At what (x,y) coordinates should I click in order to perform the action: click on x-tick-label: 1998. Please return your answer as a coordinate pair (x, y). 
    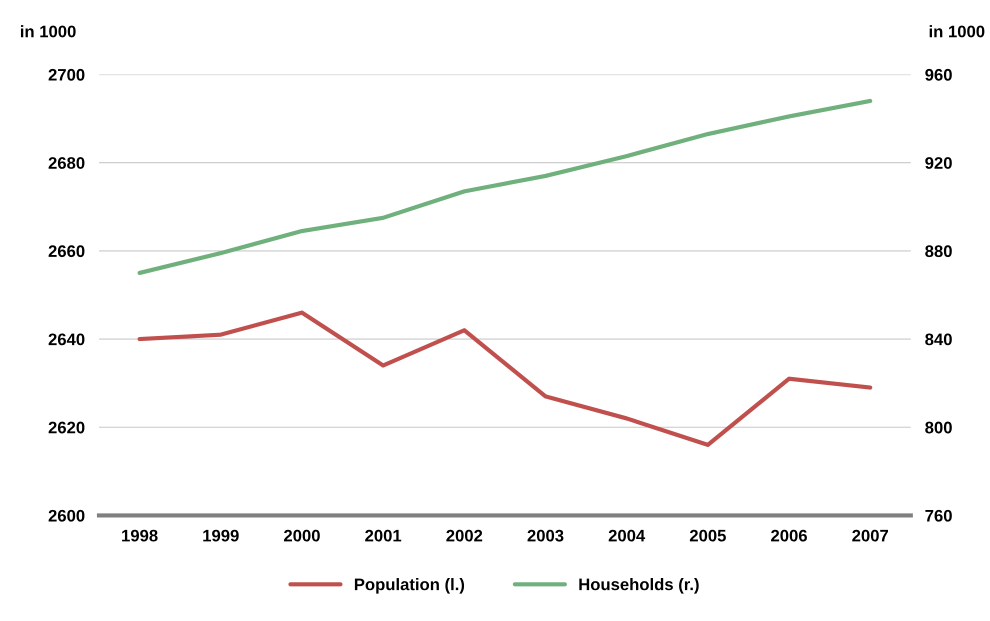
    Looking at the image, I should click on (140, 536).